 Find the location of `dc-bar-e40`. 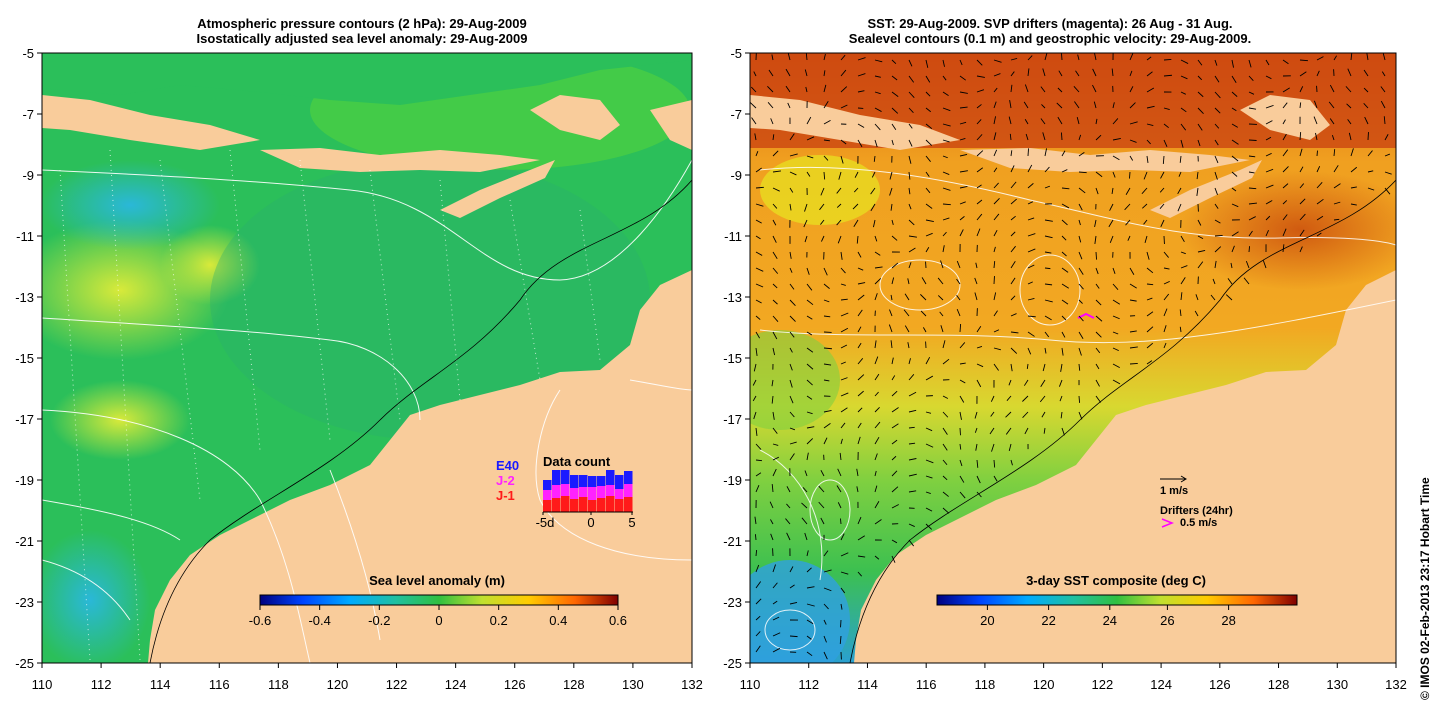

dc-bar-e40 is located at coordinates (628, 477).